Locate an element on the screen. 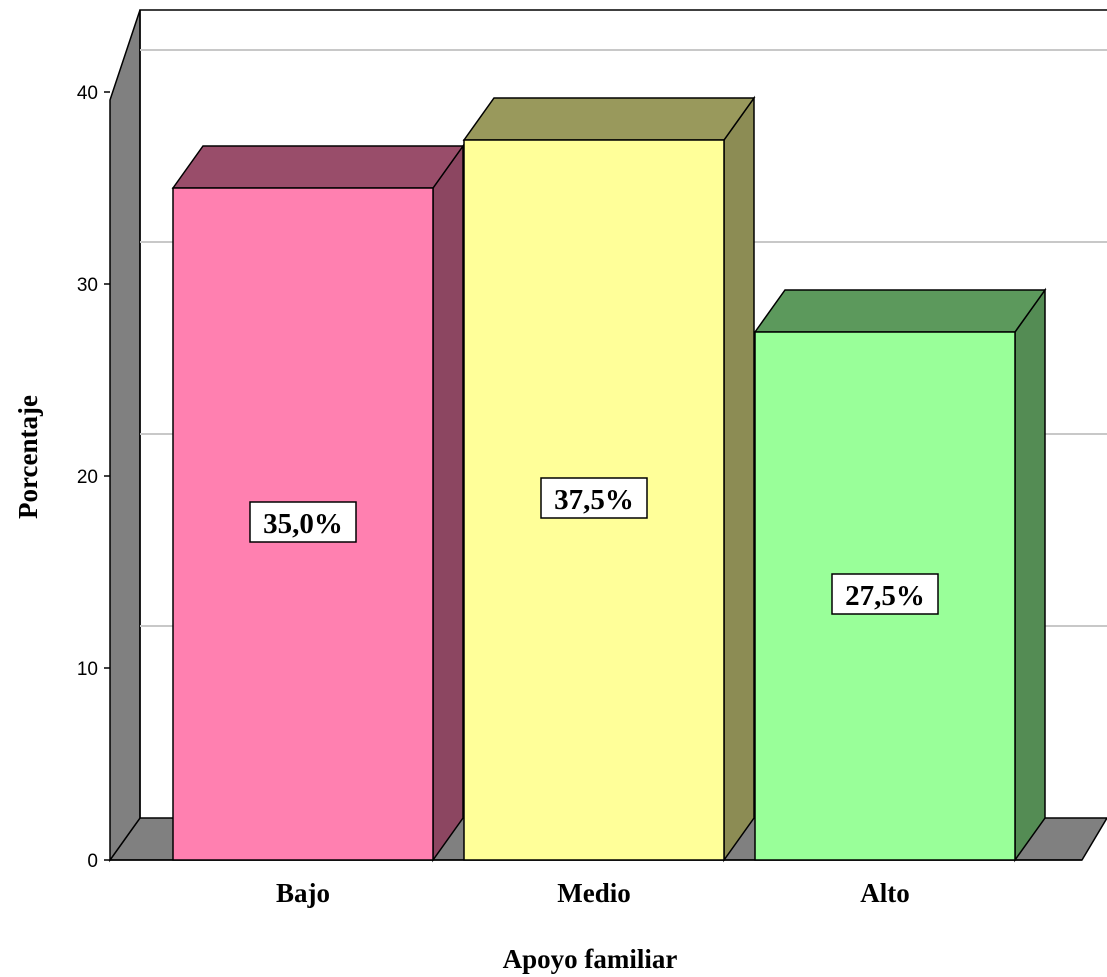 The image size is (1107, 977). y-axis-title: Porcentaje is located at coordinates (28, 457).